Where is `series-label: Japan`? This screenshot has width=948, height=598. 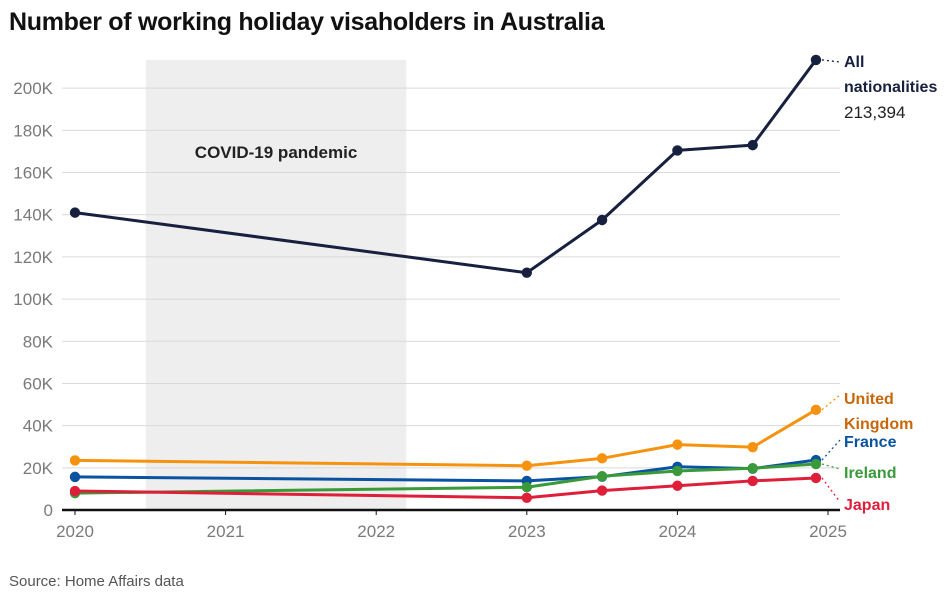
series-label: Japan is located at coordinates (867, 505).